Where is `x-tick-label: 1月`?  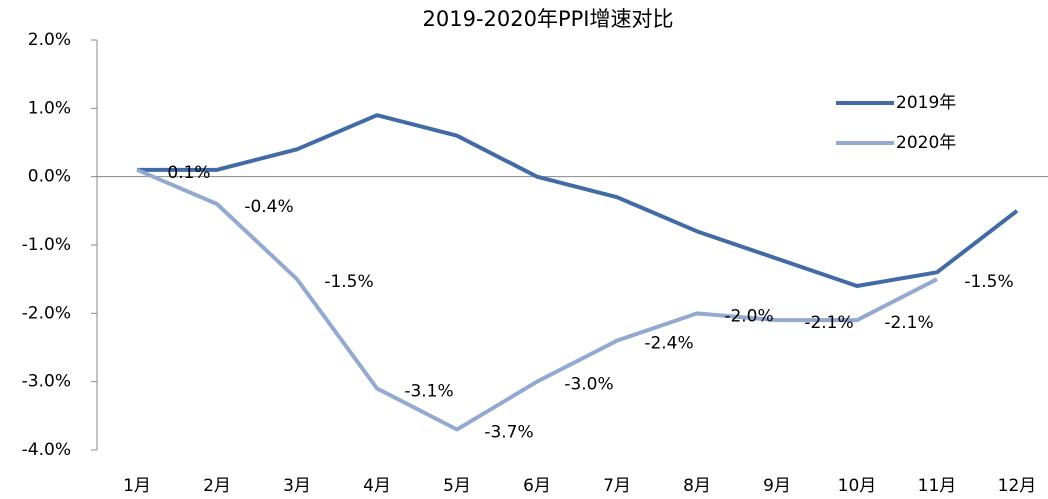 x-tick-label: 1月 is located at coordinates (137, 486).